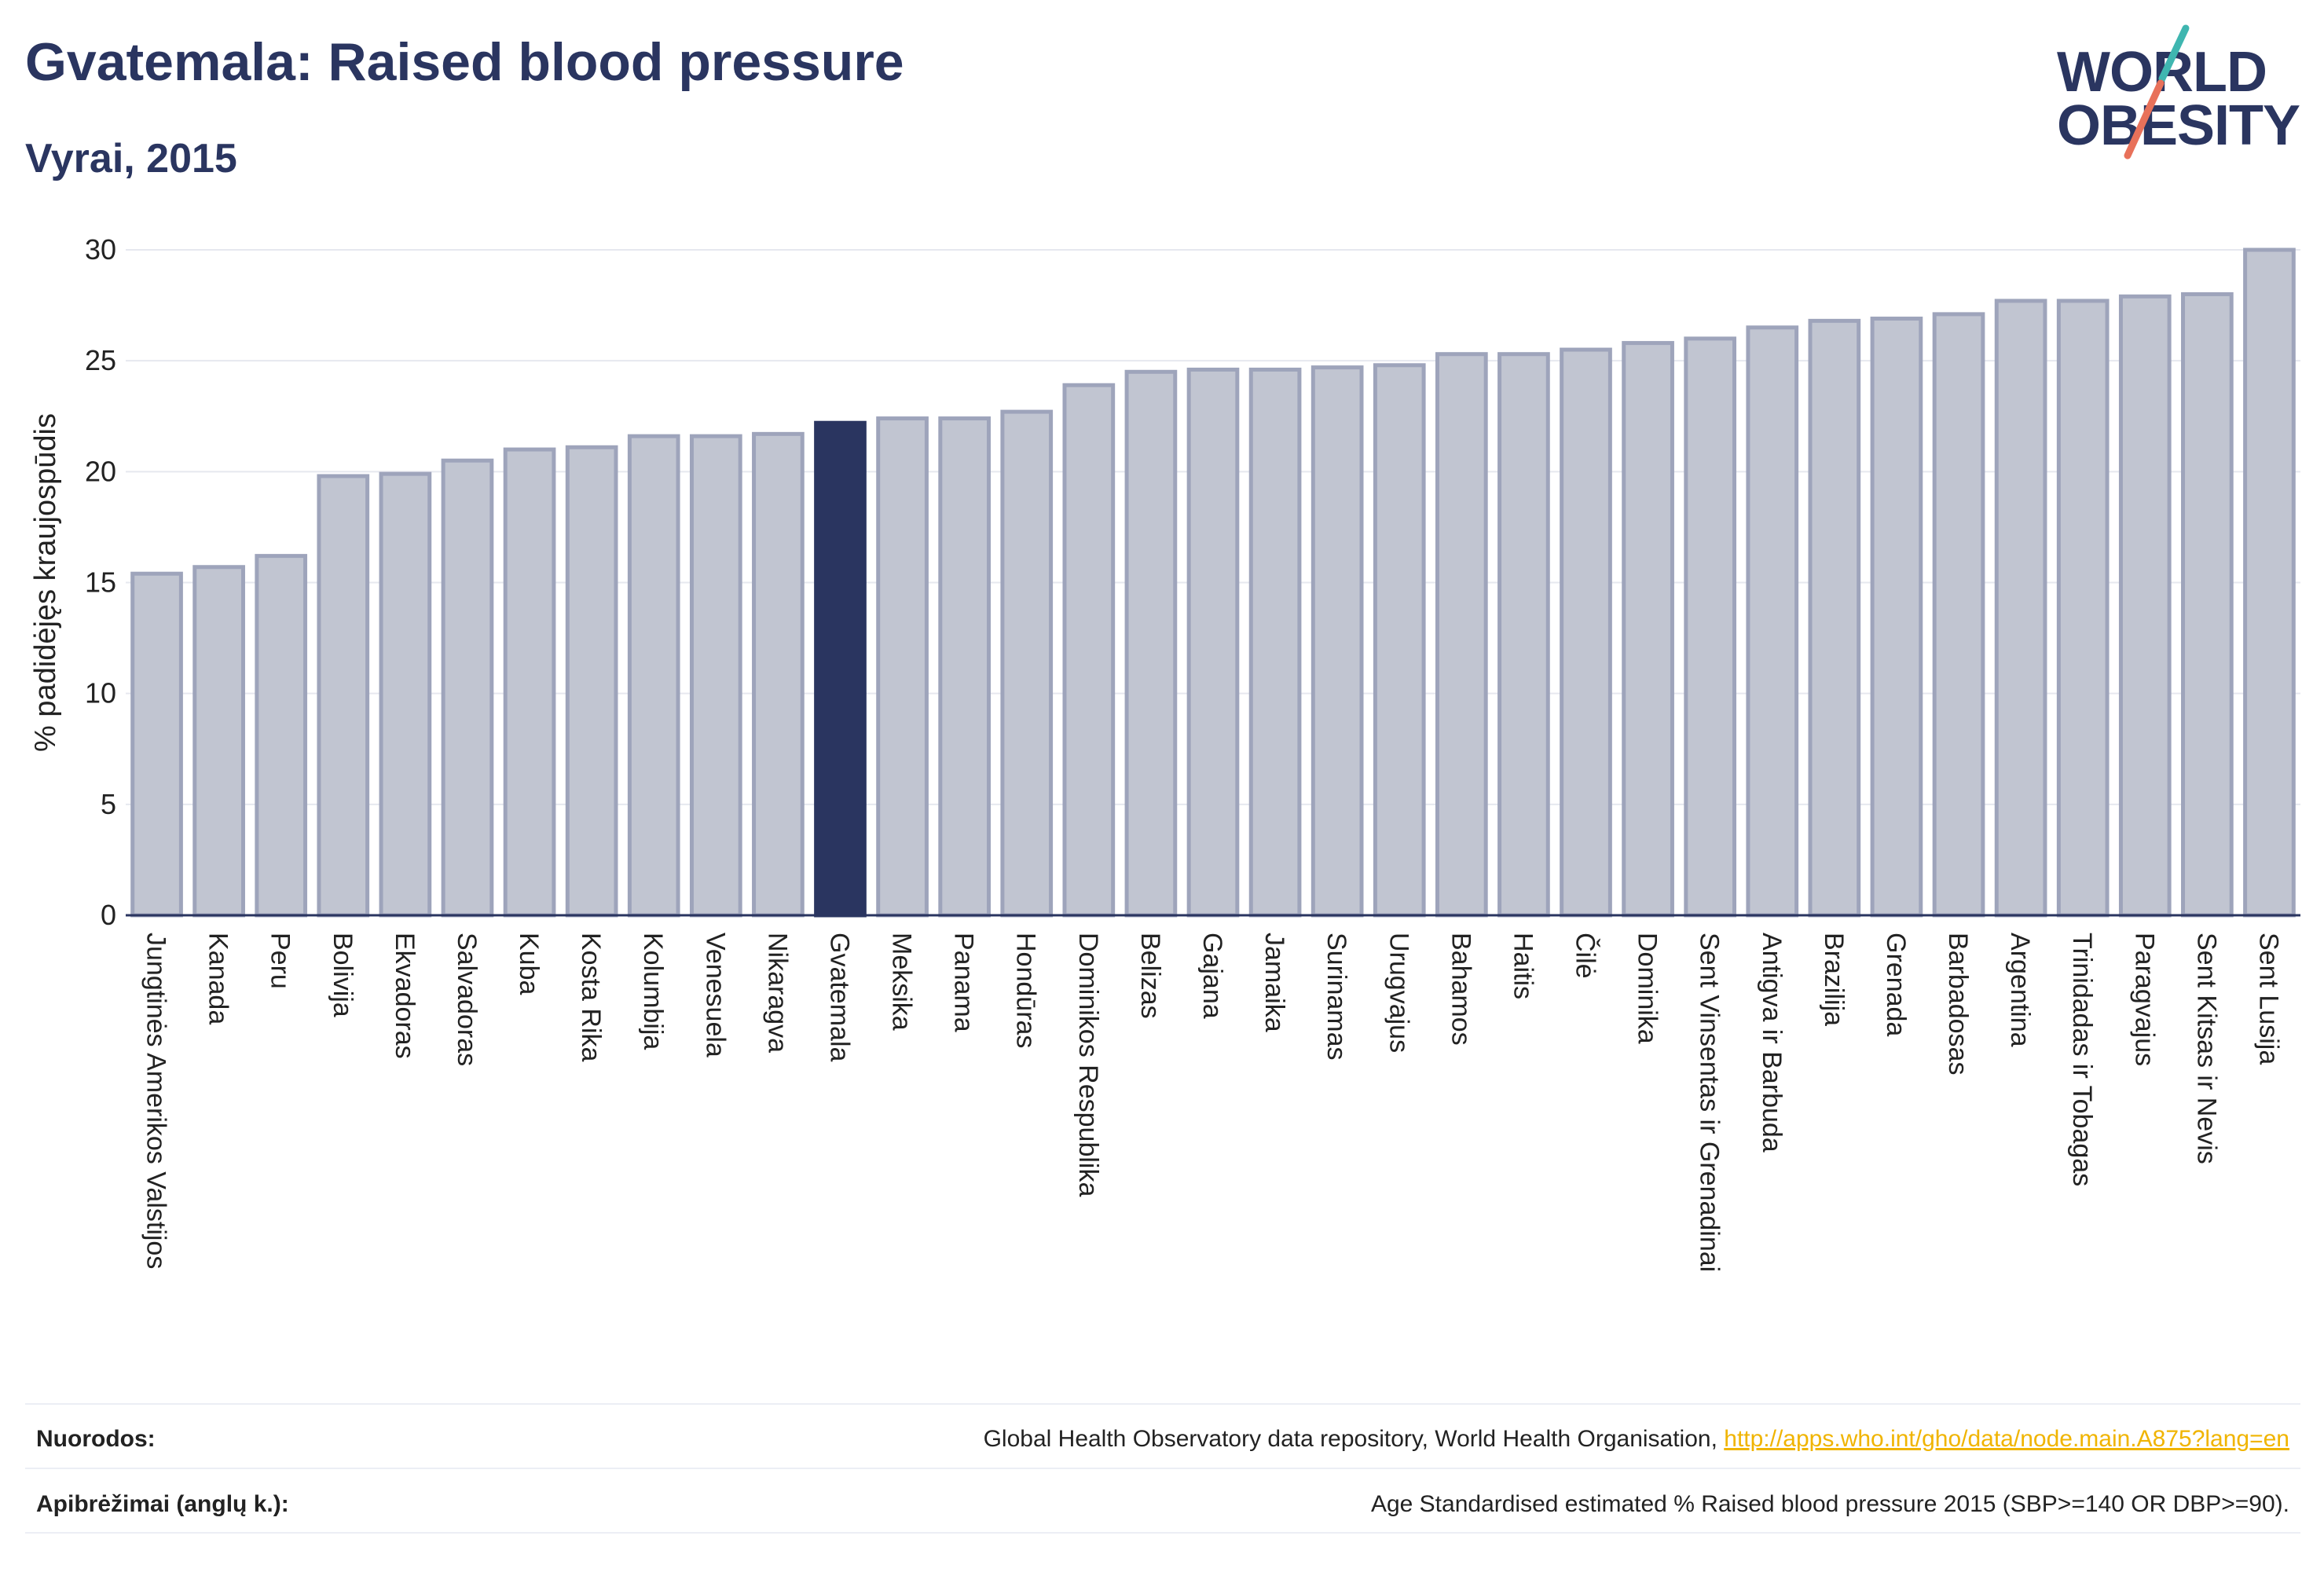 The width and height of the screenshot is (2324, 1576). What do you see at coordinates (1585, 956) in the screenshot?
I see `x-tick-label: Čilė` at bounding box center [1585, 956].